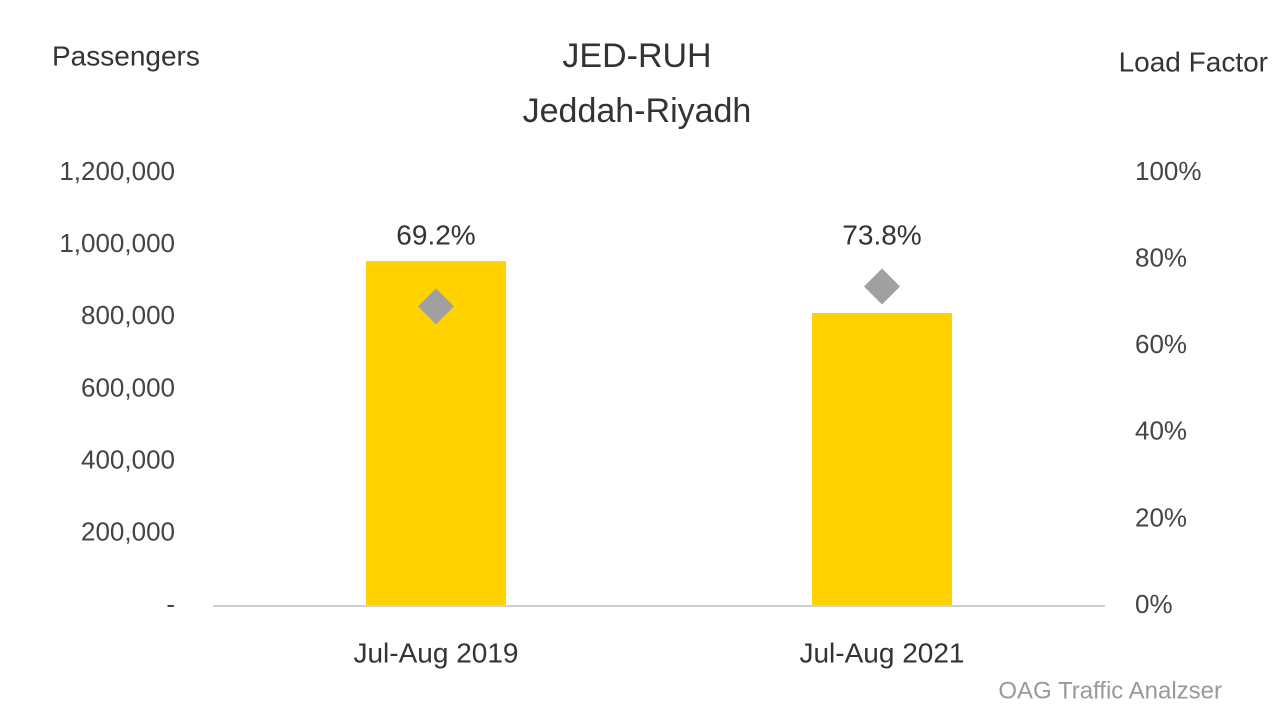  Describe the element at coordinates (1161, 431) in the screenshot. I see `y2-tick-label: 40%` at that location.